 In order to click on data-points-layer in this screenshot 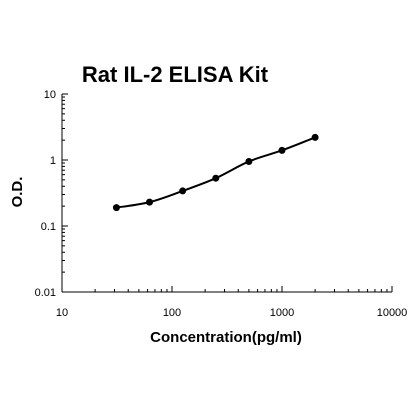, I will do `click(215, 172)`.